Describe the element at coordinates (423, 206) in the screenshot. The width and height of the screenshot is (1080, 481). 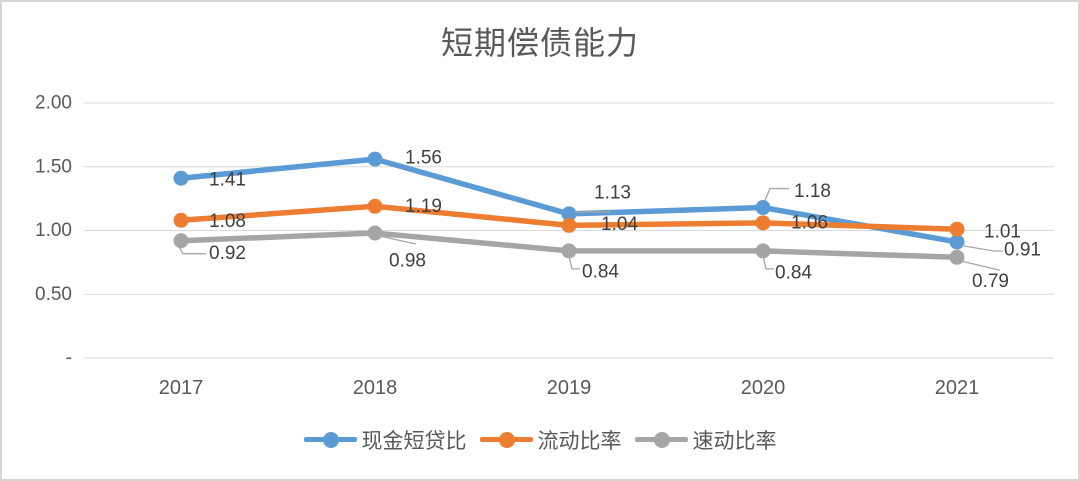
I see `data-label: 1.19` at that location.